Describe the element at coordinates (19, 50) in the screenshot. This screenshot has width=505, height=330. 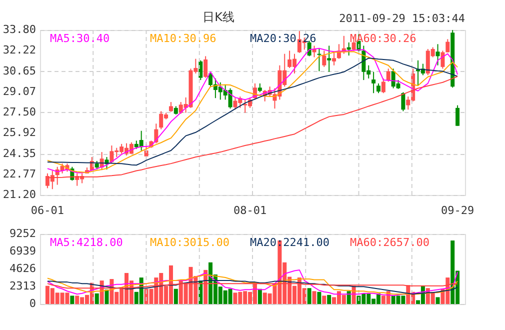
I see `y-tick-label: 32.22` at that location.